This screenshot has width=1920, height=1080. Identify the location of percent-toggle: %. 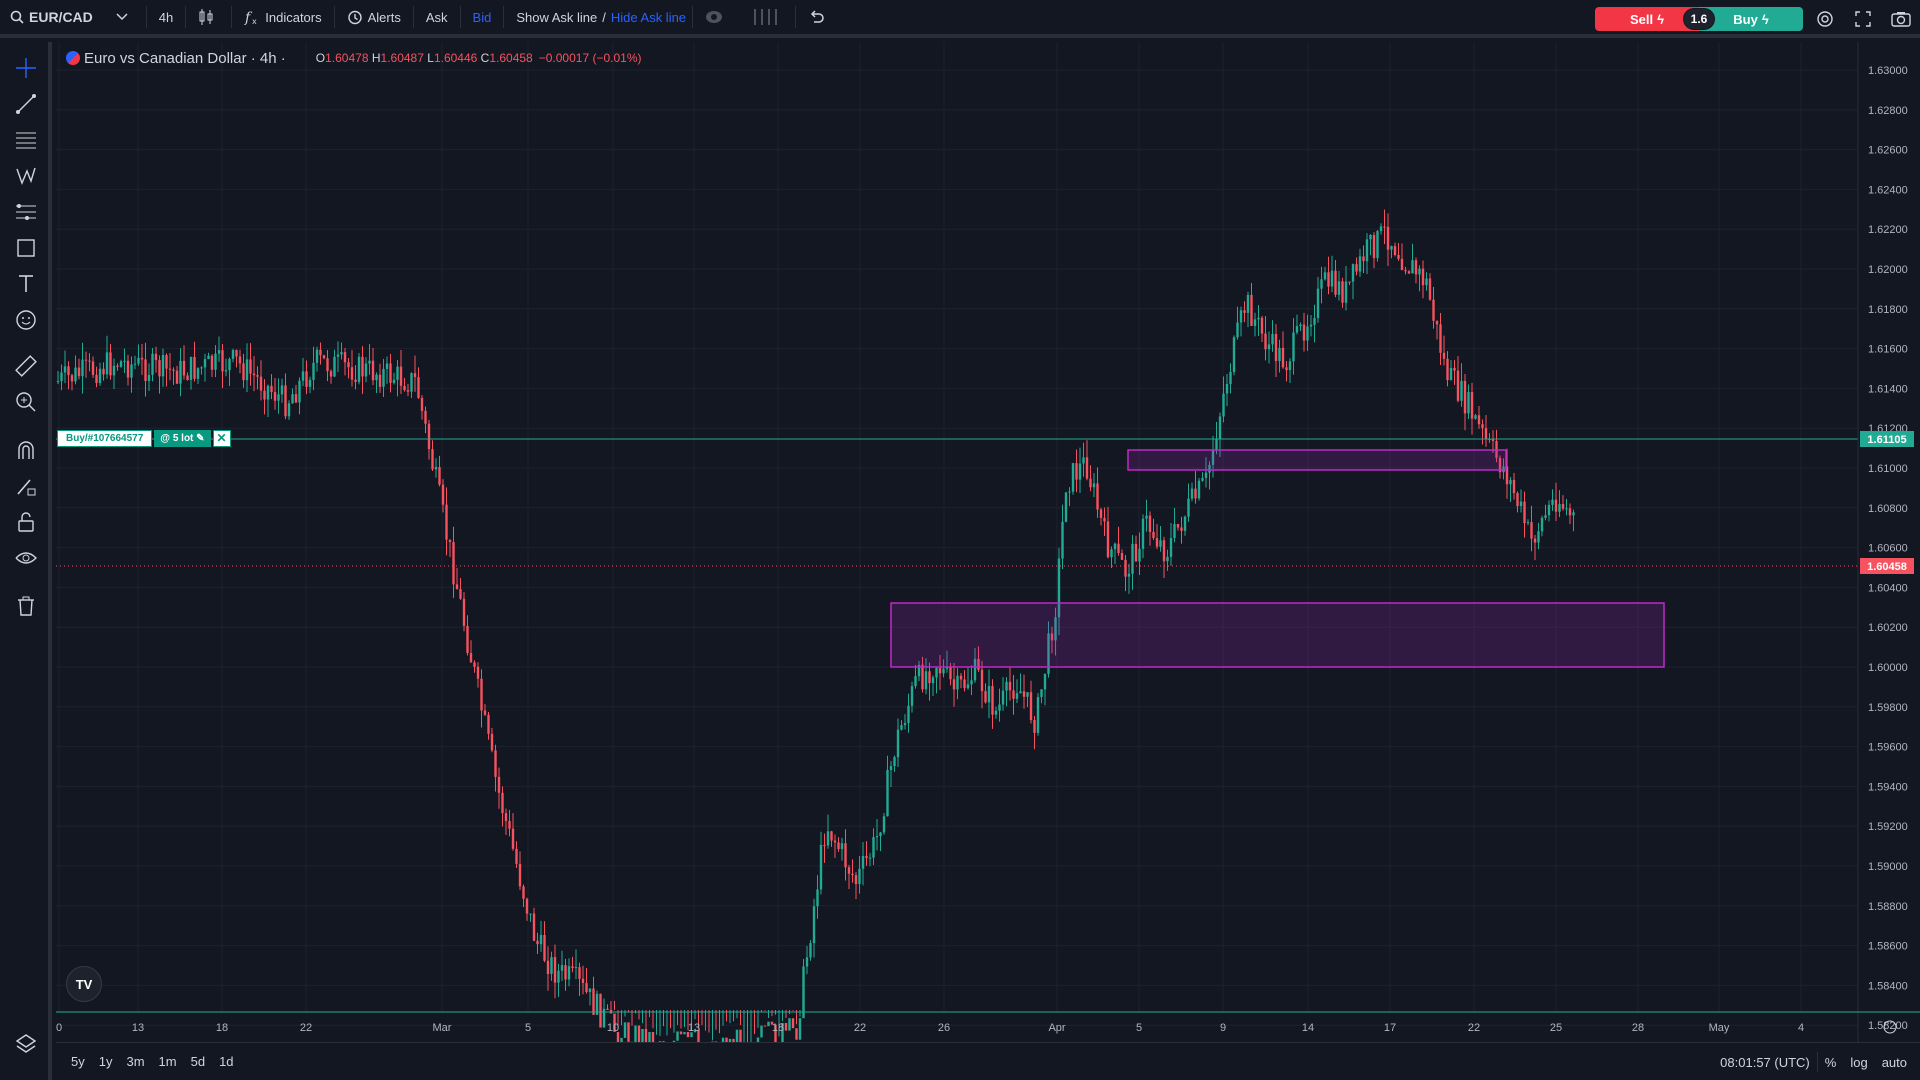
(1830, 1062).